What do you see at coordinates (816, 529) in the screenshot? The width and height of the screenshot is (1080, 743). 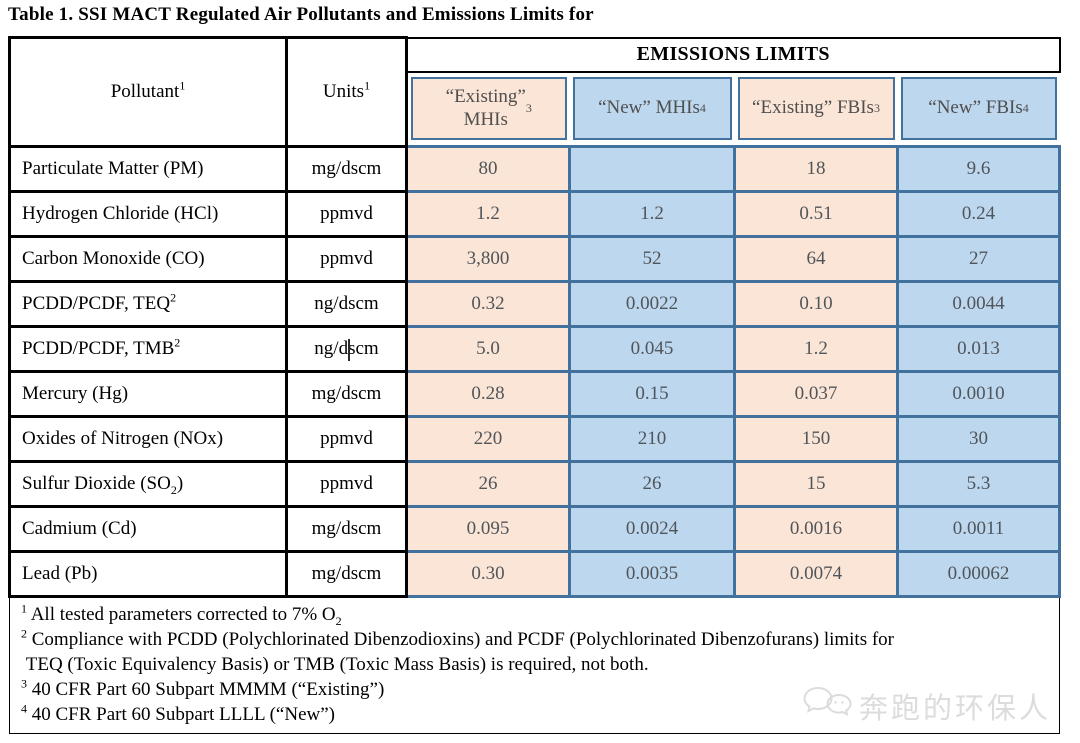 I see `value-cell: 0.0016` at bounding box center [816, 529].